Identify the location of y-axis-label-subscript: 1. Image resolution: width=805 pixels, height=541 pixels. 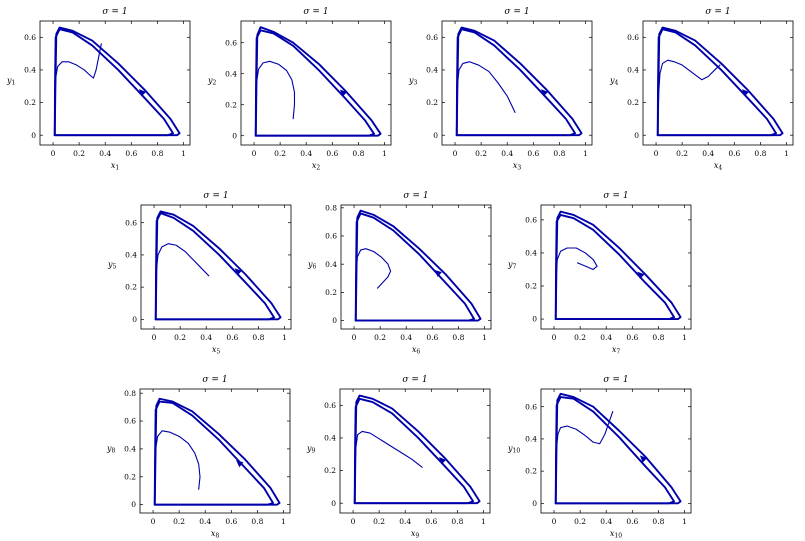
(14, 83).